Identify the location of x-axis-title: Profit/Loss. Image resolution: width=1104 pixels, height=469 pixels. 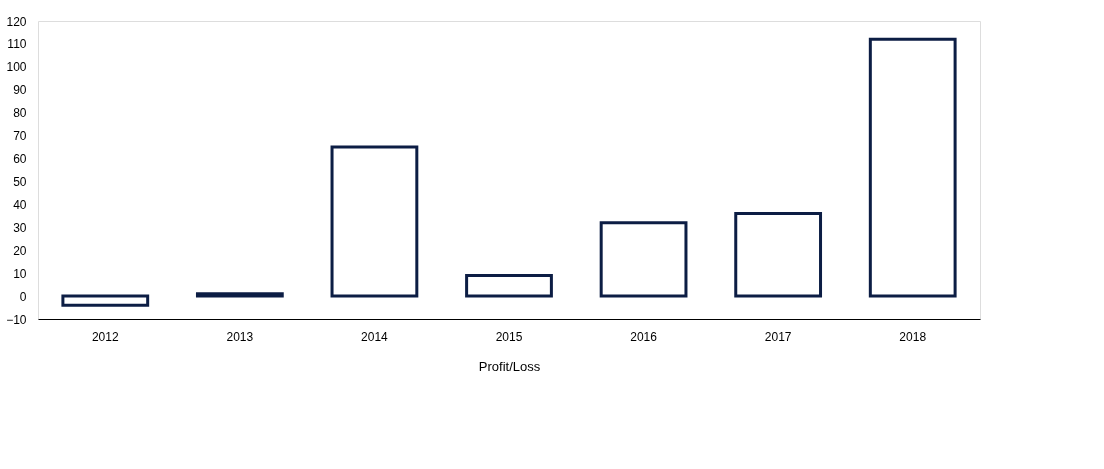
(509, 366).